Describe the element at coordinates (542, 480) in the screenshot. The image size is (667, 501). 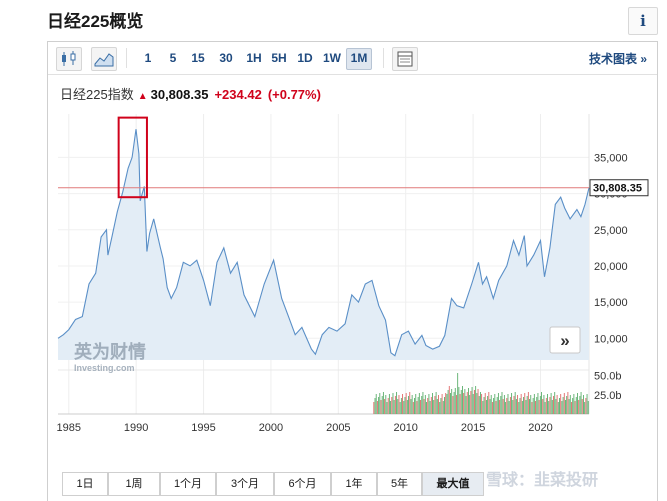
I see `snowball-watermark: 雪球：韭菜投研` at that location.